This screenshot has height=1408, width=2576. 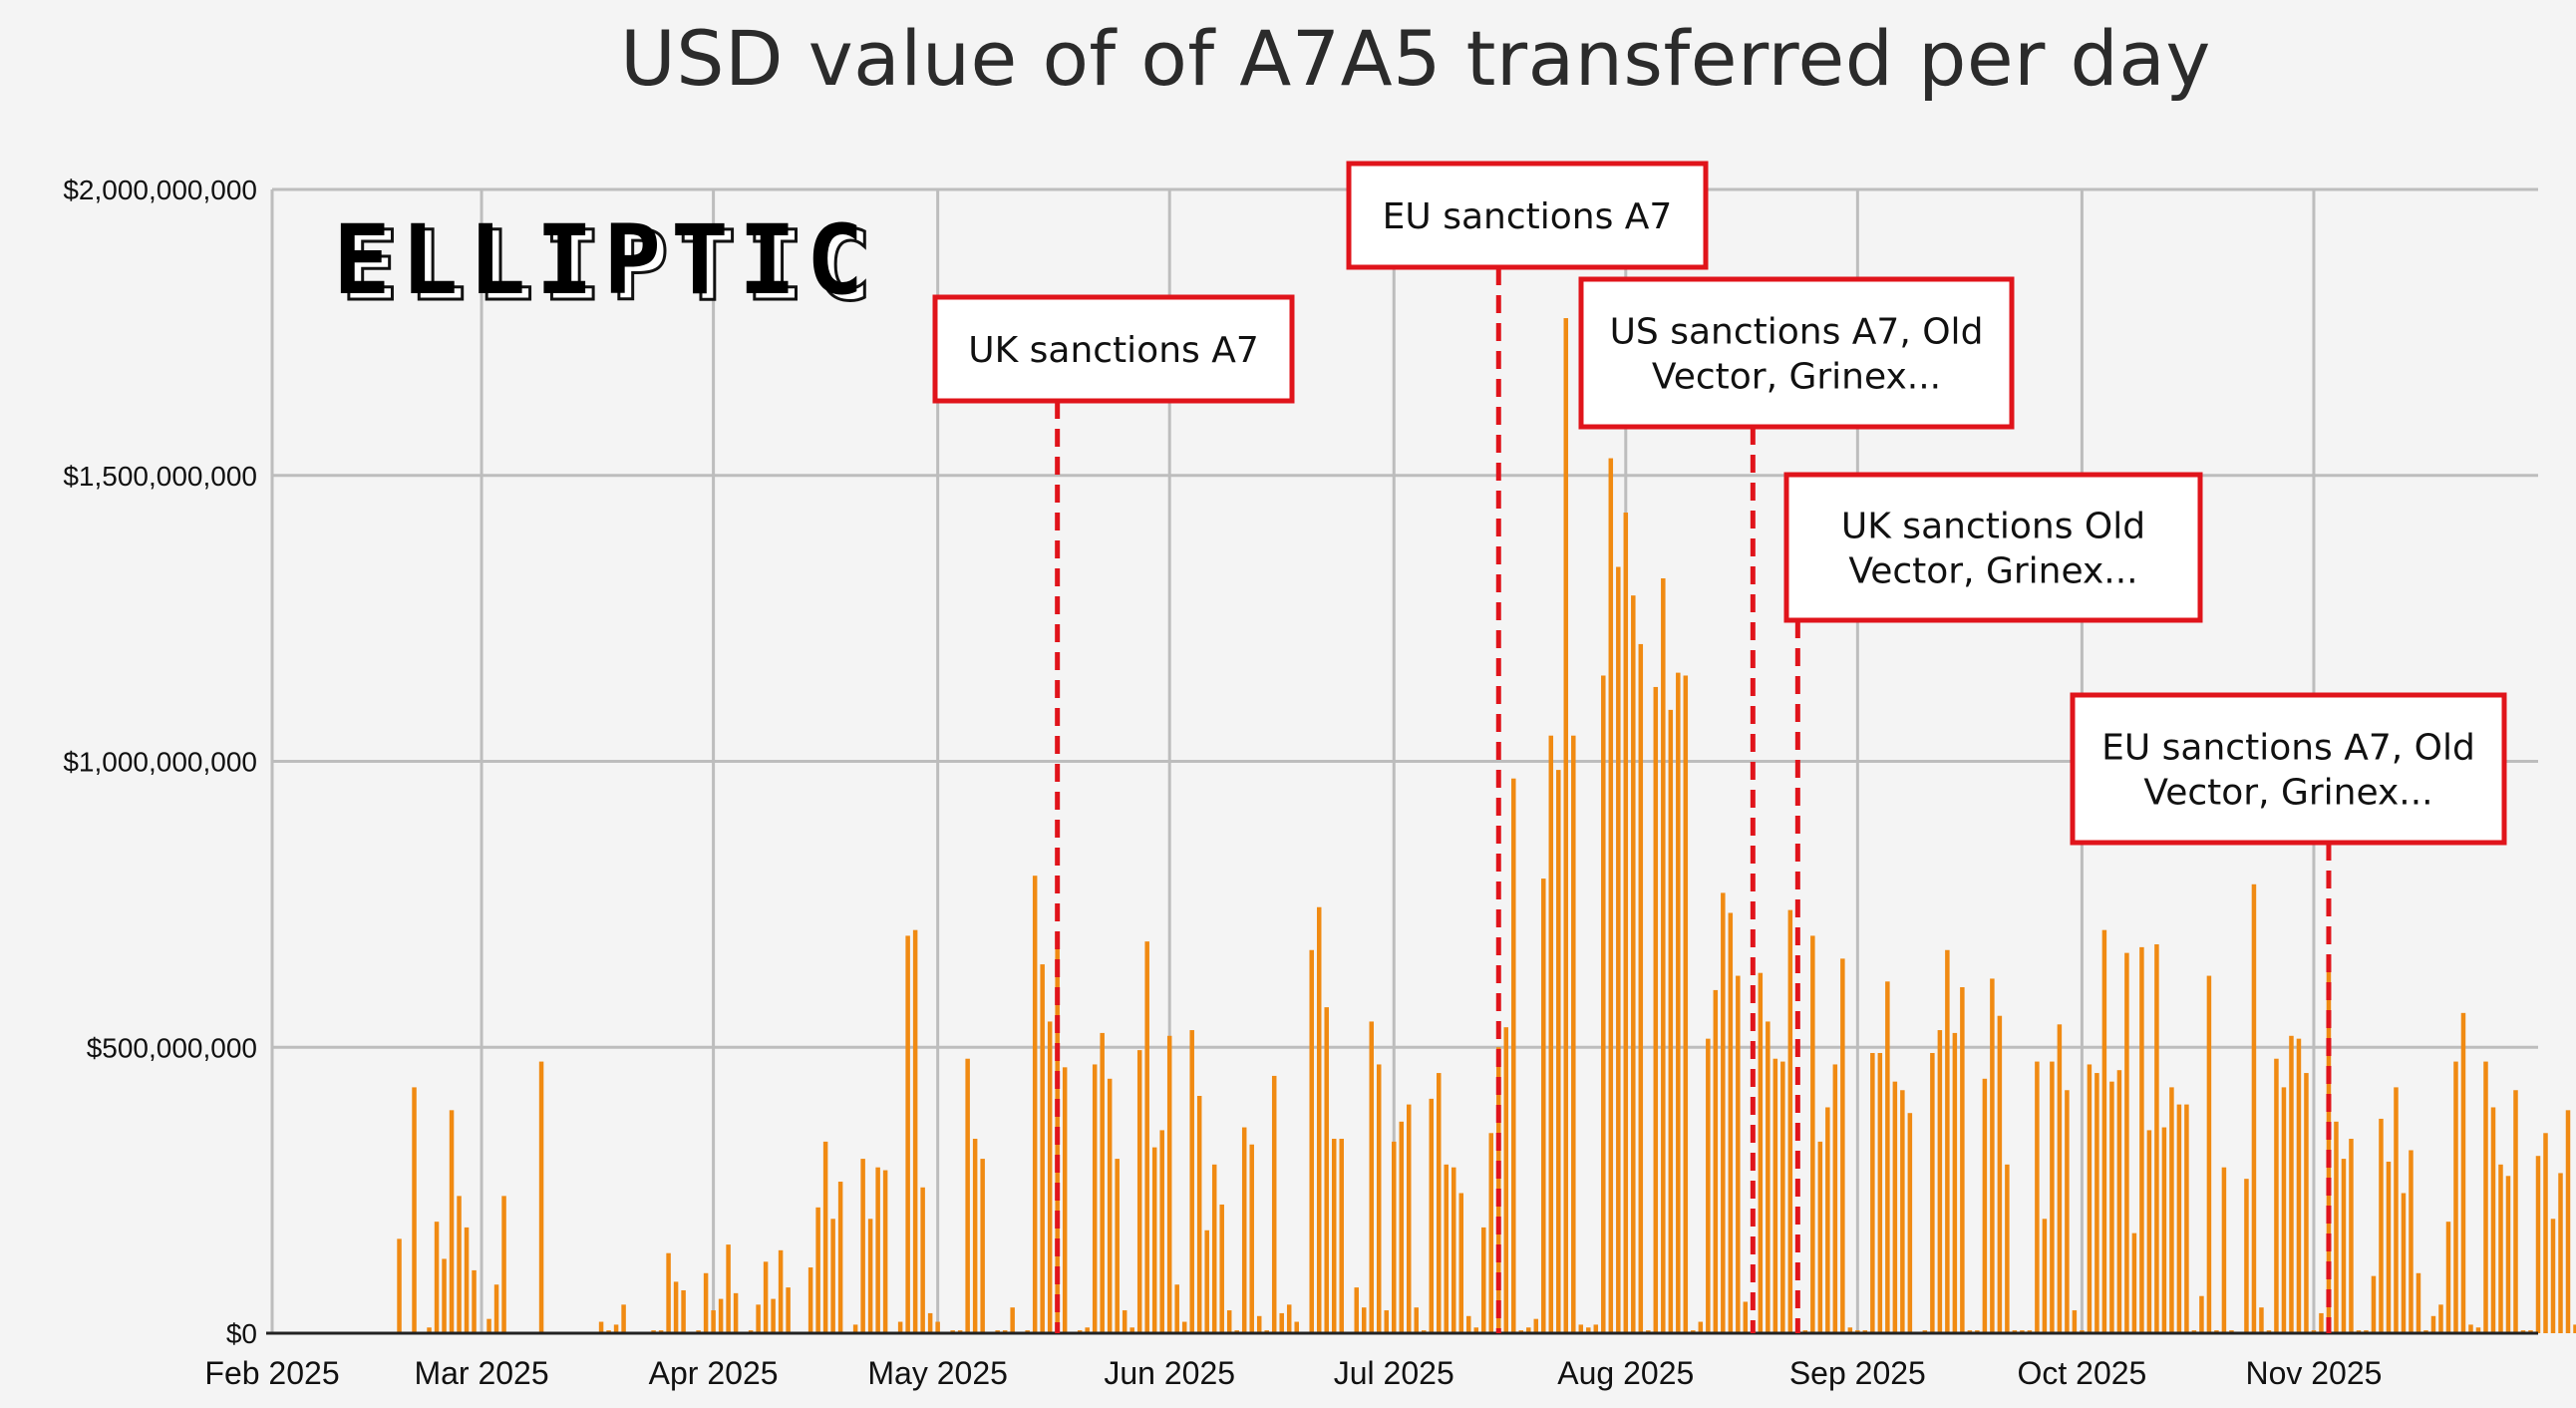 I want to click on x-tick-label-0: Feb 2025, so click(x=271, y=1373).